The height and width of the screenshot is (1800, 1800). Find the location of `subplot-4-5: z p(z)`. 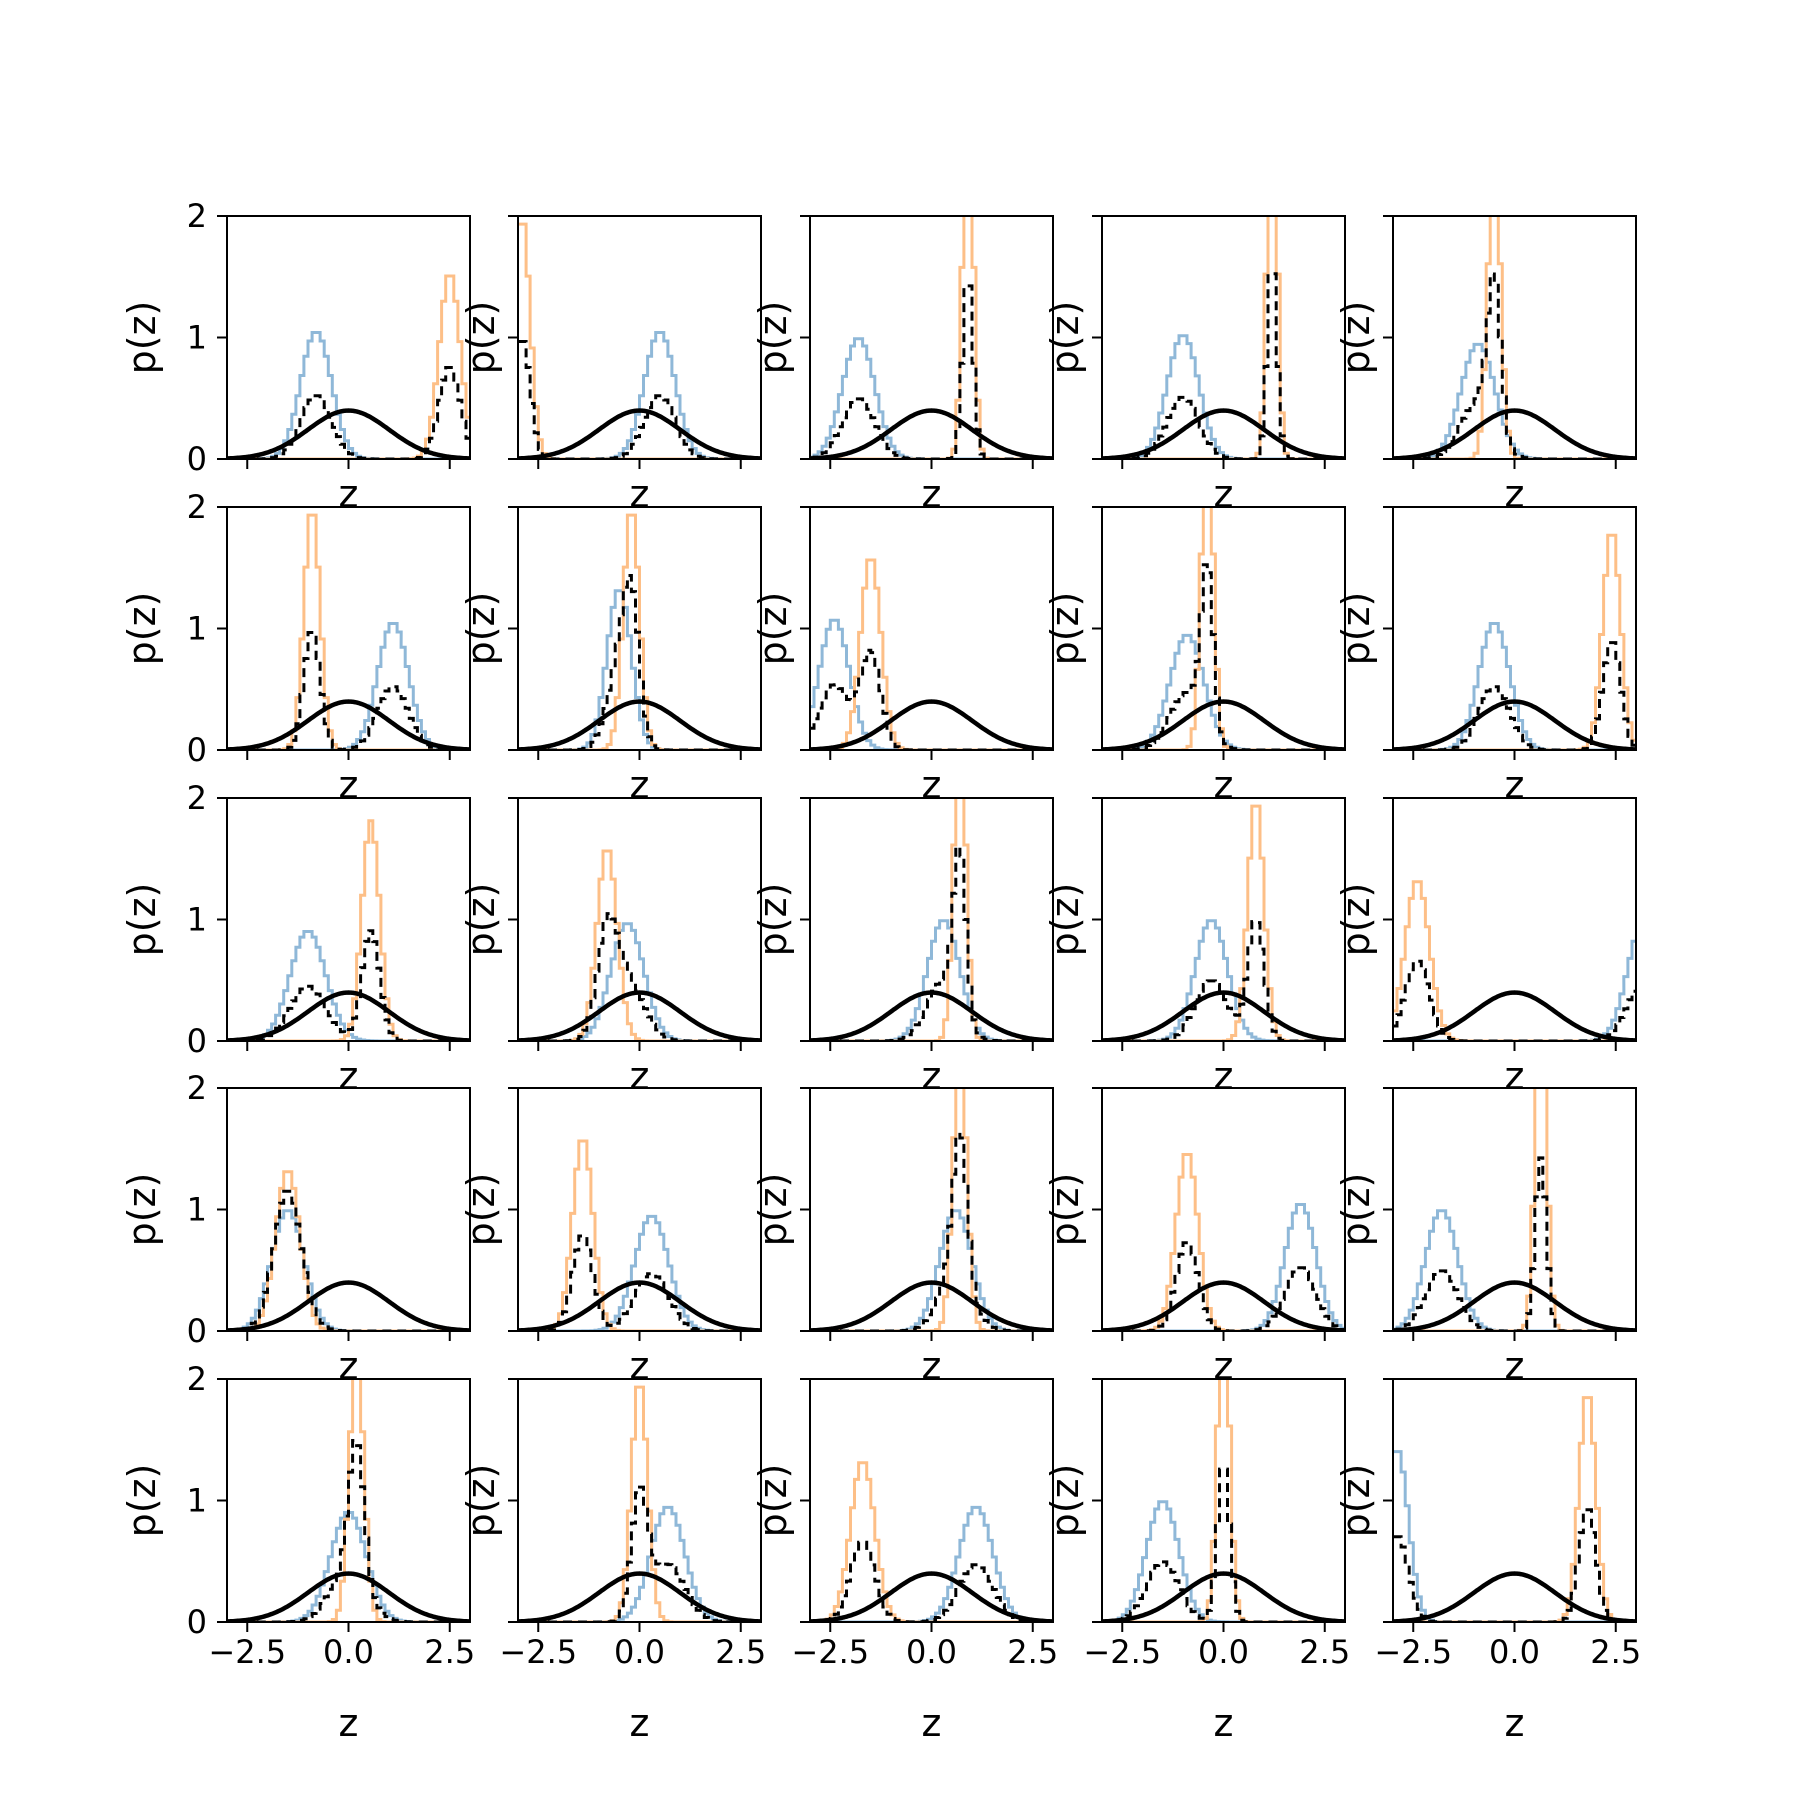

subplot-4-5: z p(z) is located at coordinates (1485, 1237).